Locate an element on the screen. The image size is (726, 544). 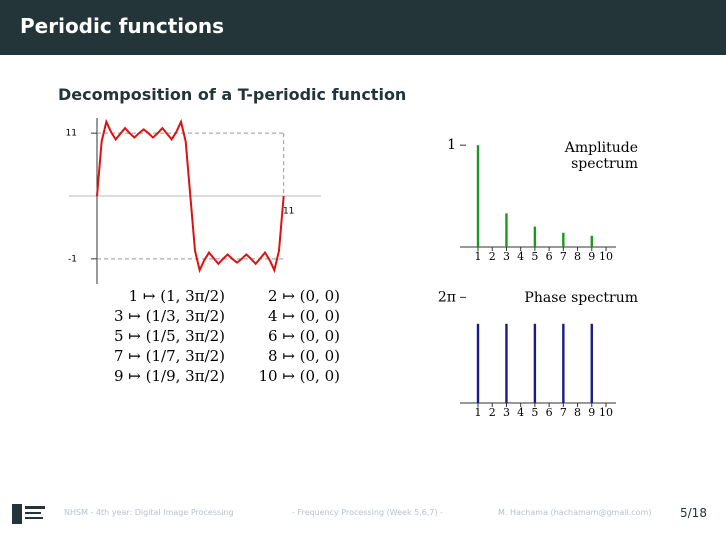
subtitle: Decomposition of a T-periodic function is located at coordinates (232, 94).